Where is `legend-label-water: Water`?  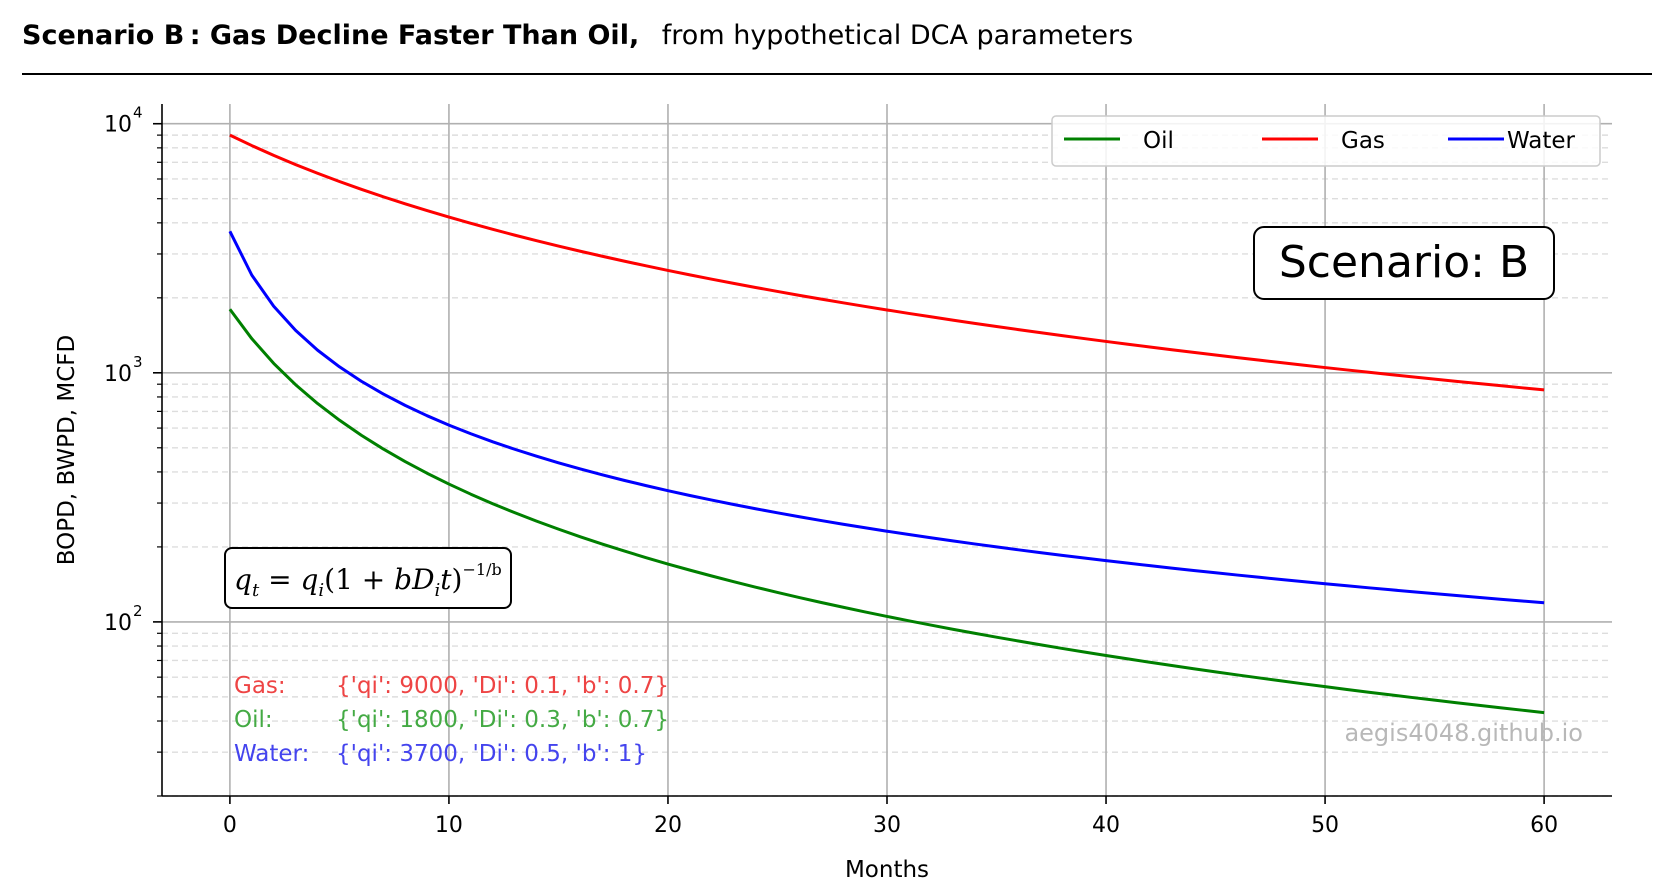 legend-label-water: Water is located at coordinates (1541, 141).